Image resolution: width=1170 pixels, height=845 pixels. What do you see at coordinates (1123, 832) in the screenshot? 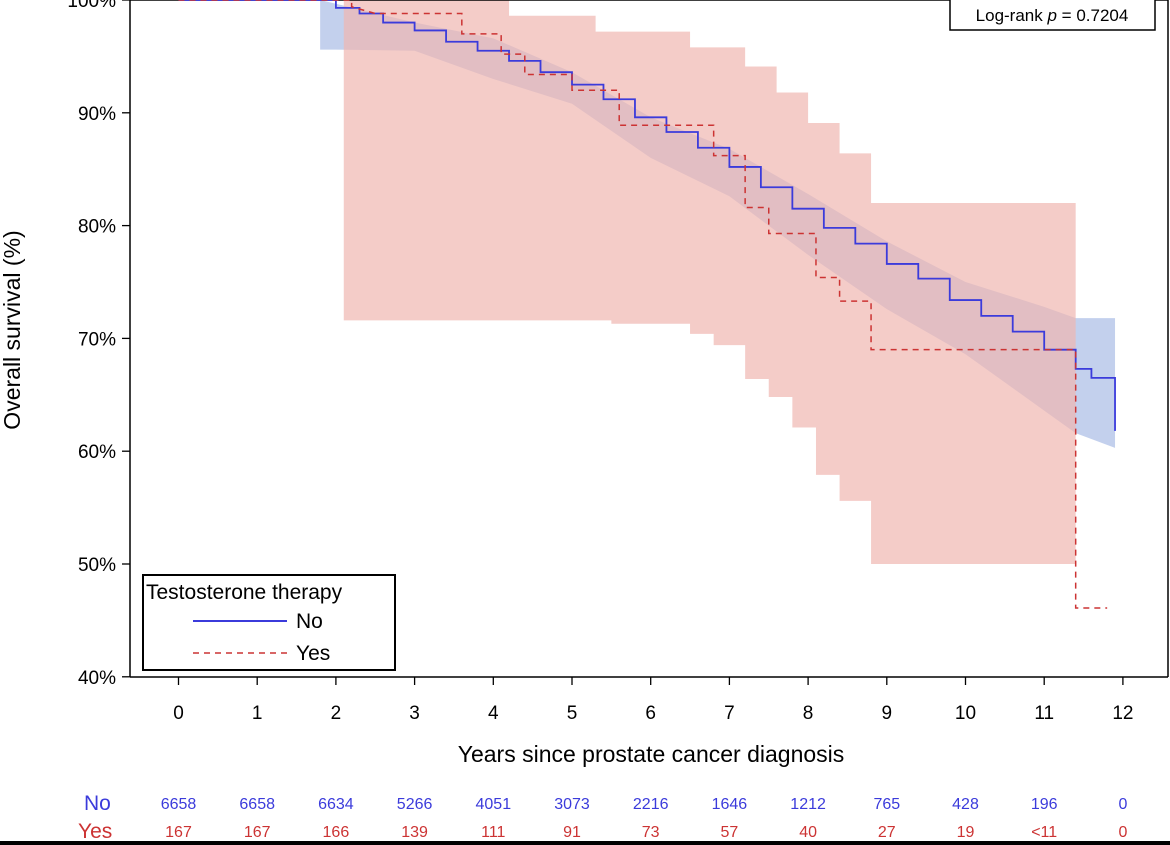
I see `risk-count-yes: 0` at bounding box center [1123, 832].